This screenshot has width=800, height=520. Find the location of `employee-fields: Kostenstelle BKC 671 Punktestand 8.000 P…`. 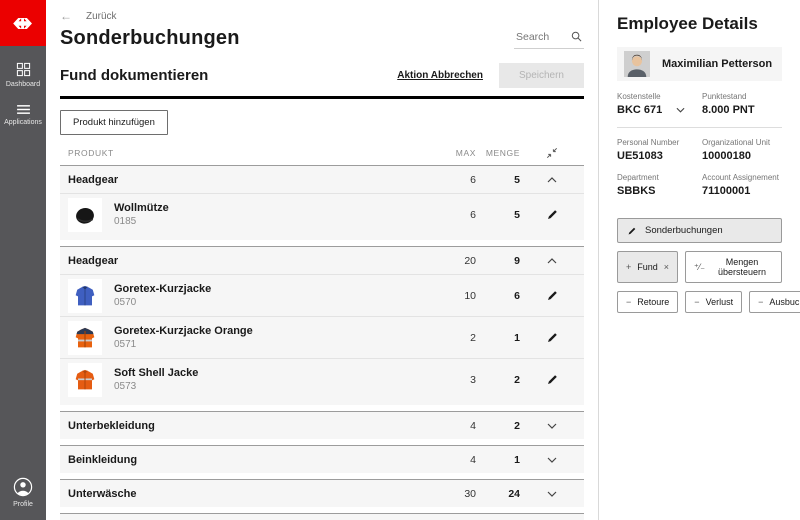

employee-fields: Kostenstelle BKC 671 Punktestand 8.000 P… is located at coordinates (699, 144).